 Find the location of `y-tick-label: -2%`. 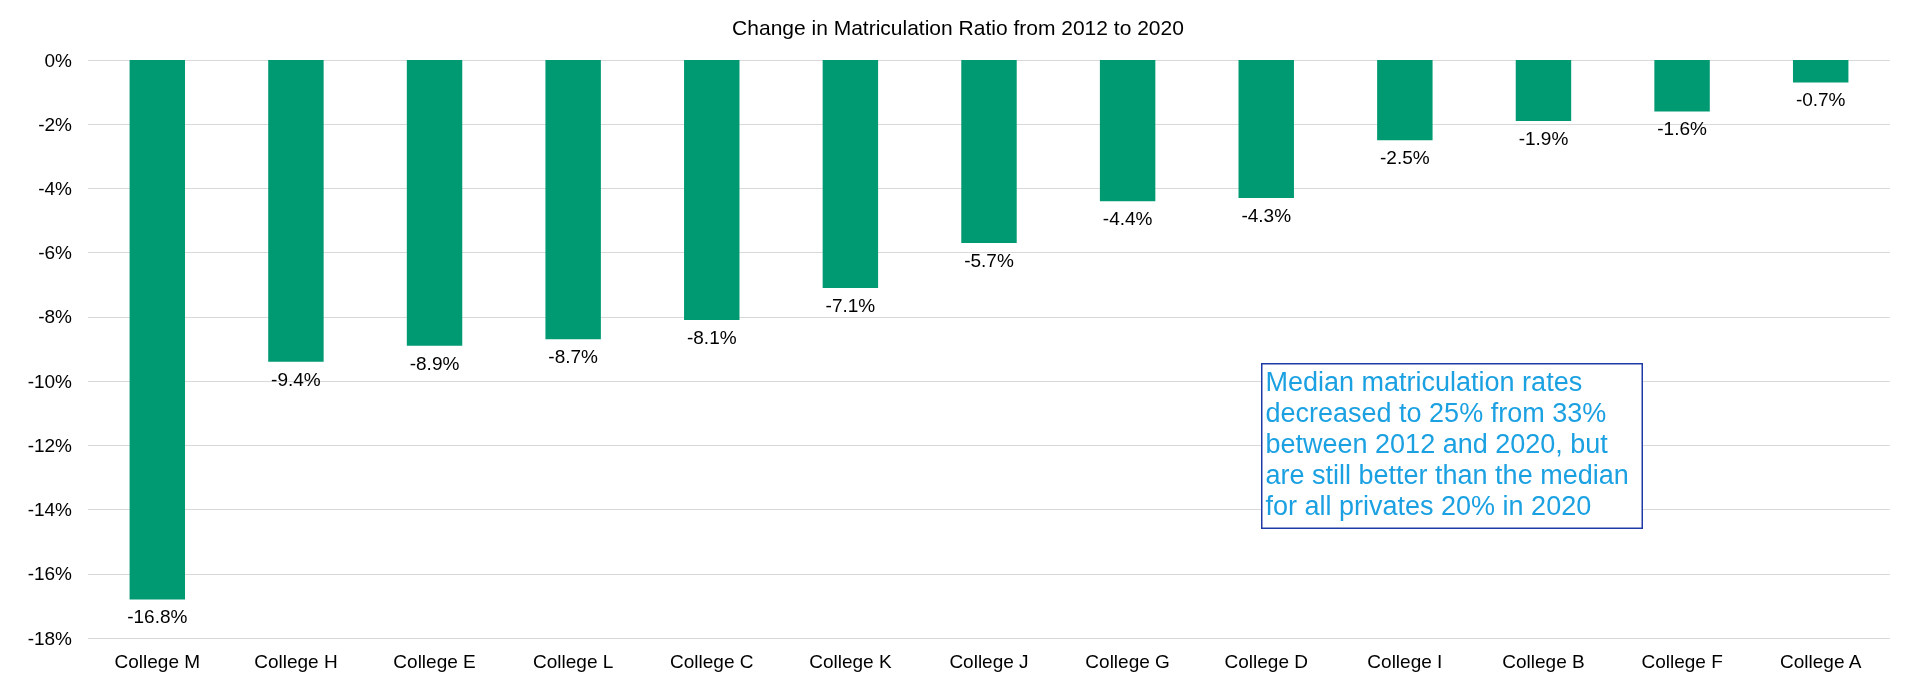

y-tick-label: -2% is located at coordinates (55, 124).